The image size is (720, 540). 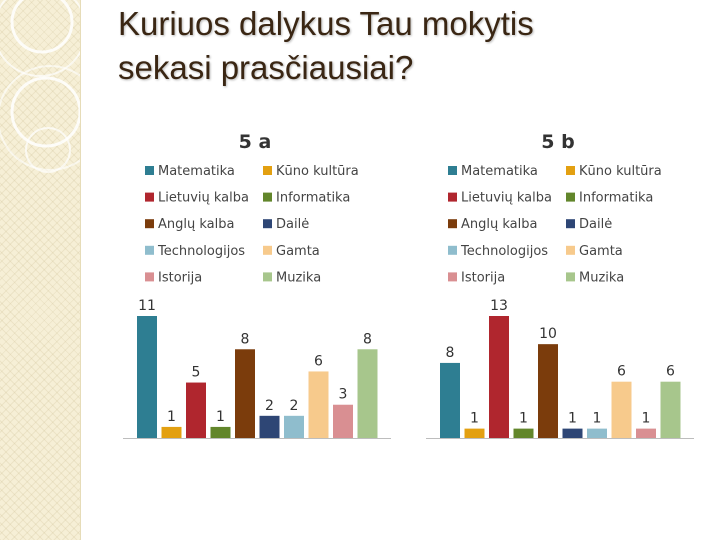 I want to click on chart-5a-bar-anglu-kalba, so click(x=245, y=393).